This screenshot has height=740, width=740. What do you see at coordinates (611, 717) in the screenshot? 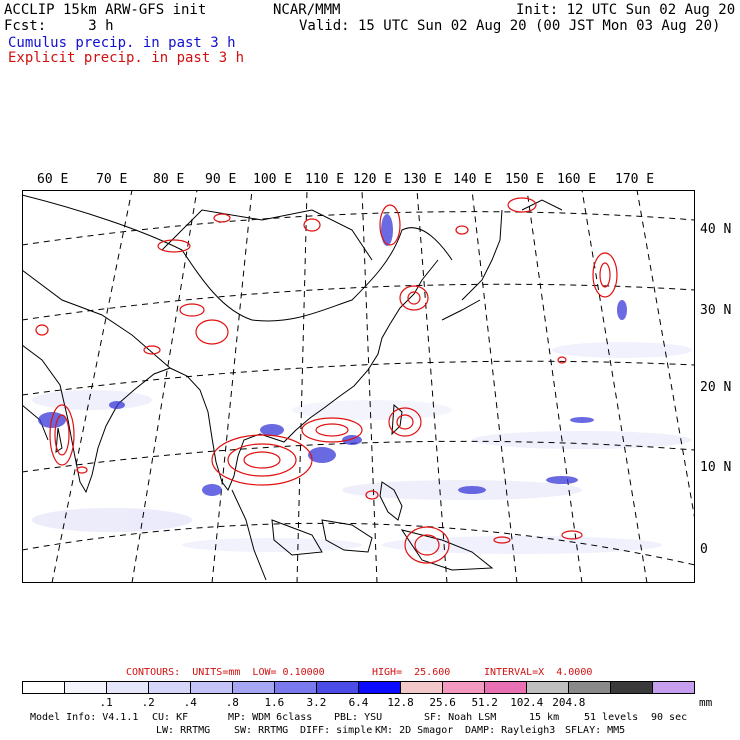
I see `model-info-item: 51 levels` at bounding box center [611, 717].